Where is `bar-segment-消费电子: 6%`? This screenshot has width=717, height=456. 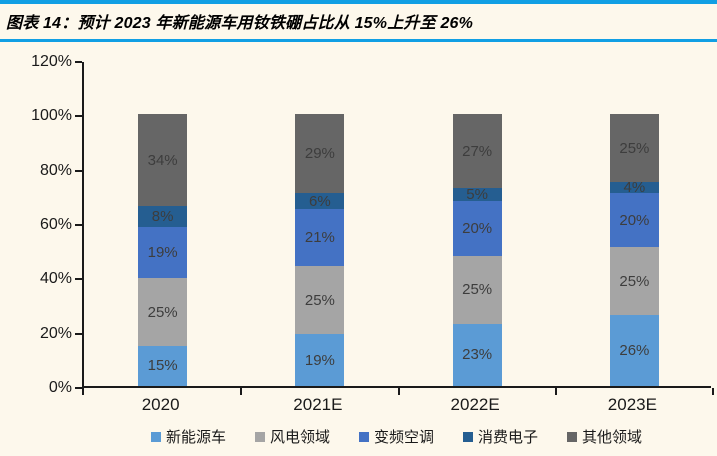 bar-segment-消费电子: 6% is located at coordinates (320, 201).